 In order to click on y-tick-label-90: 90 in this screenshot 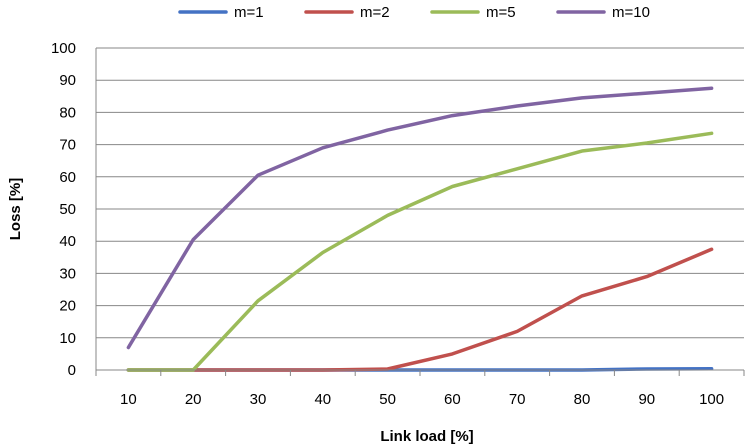, I will do `click(67, 80)`.